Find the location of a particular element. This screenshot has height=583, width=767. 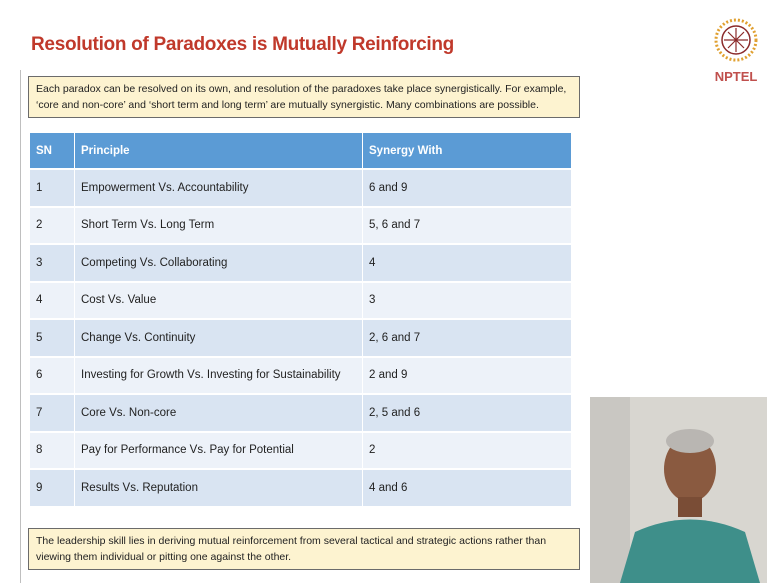

table-cell: 1 is located at coordinates (52, 187).